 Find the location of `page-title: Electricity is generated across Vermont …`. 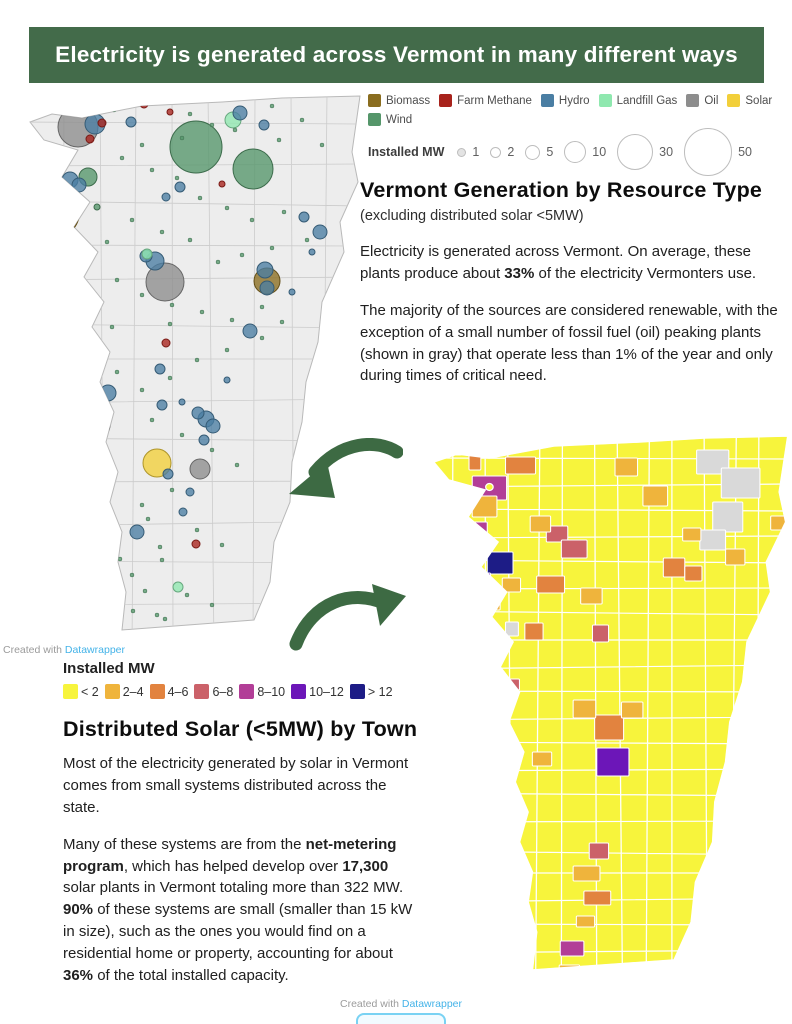

page-title: Electricity is generated across Vermont … is located at coordinates (396, 54).